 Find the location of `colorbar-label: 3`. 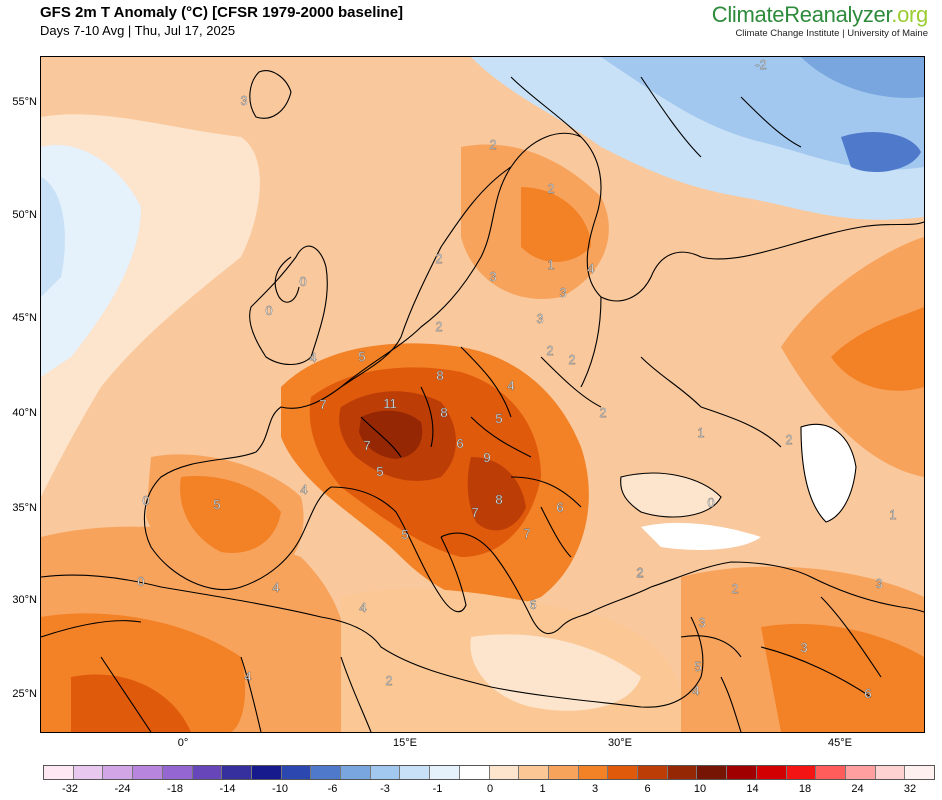

colorbar-label: 3 is located at coordinates (595, 789).